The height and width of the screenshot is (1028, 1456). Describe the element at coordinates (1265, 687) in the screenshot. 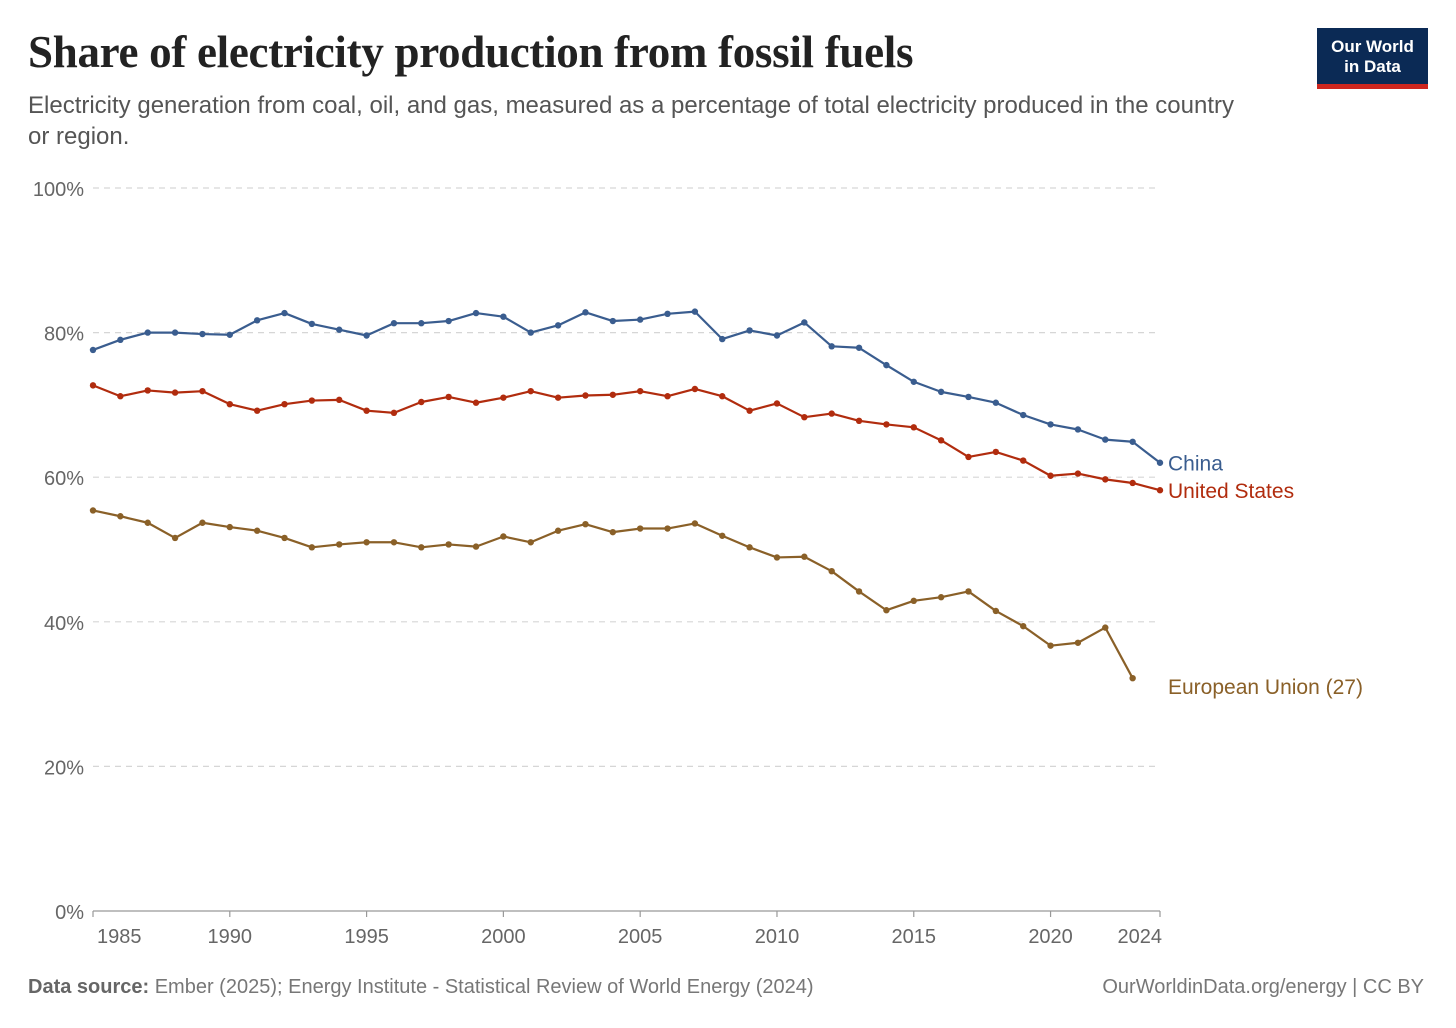

I see `series-label-european-union-27: European Union (27)` at that location.